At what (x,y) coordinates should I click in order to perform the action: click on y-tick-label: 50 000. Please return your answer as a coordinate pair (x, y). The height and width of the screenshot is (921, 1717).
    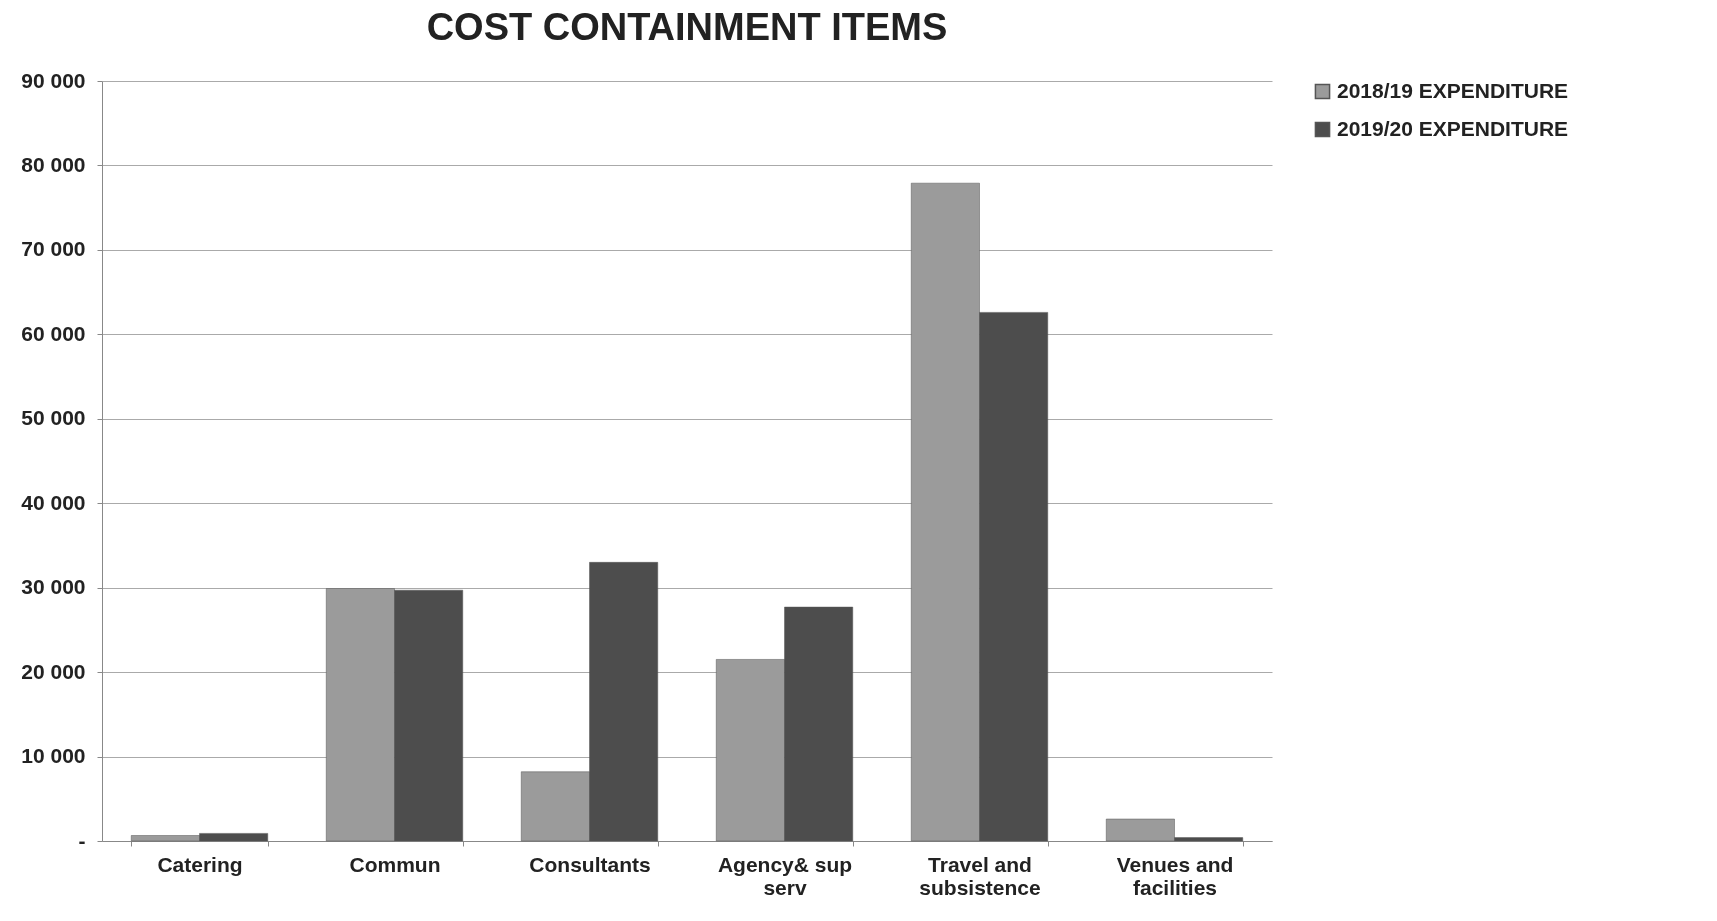
    Looking at the image, I should click on (53, 418).